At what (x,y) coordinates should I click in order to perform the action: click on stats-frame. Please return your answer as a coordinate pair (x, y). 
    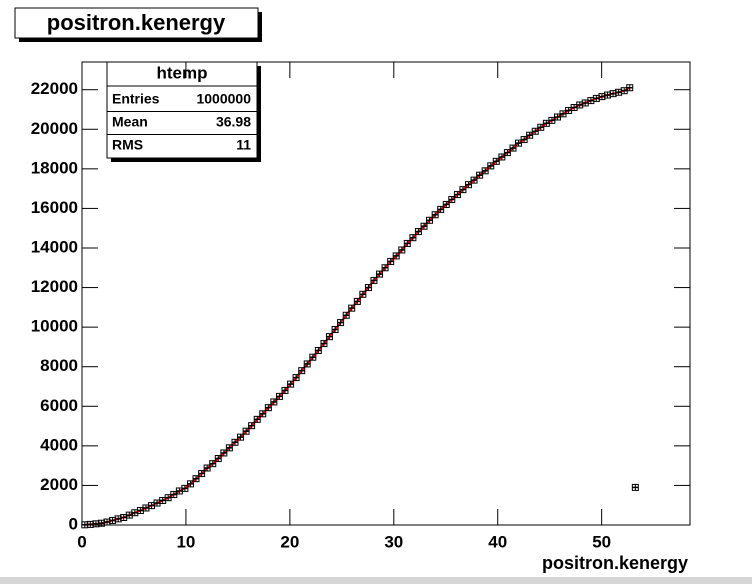
    Looking at the image, I should click on (182, 110).